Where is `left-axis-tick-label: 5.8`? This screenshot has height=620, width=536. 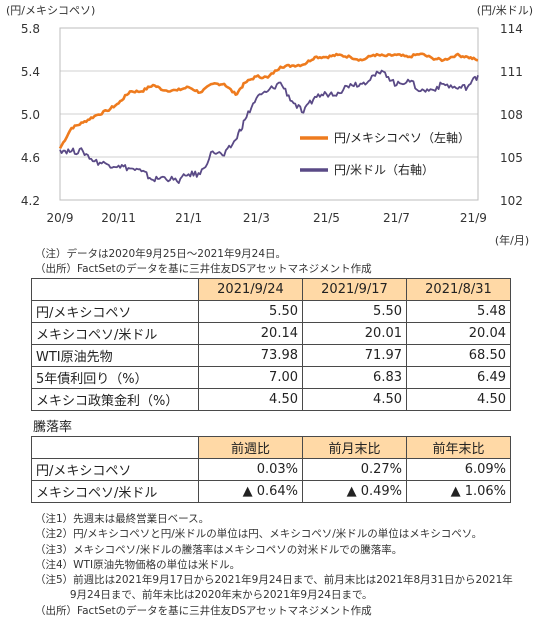 left-axis-tick-label: 5.8 is located at coordinates (30, 29).